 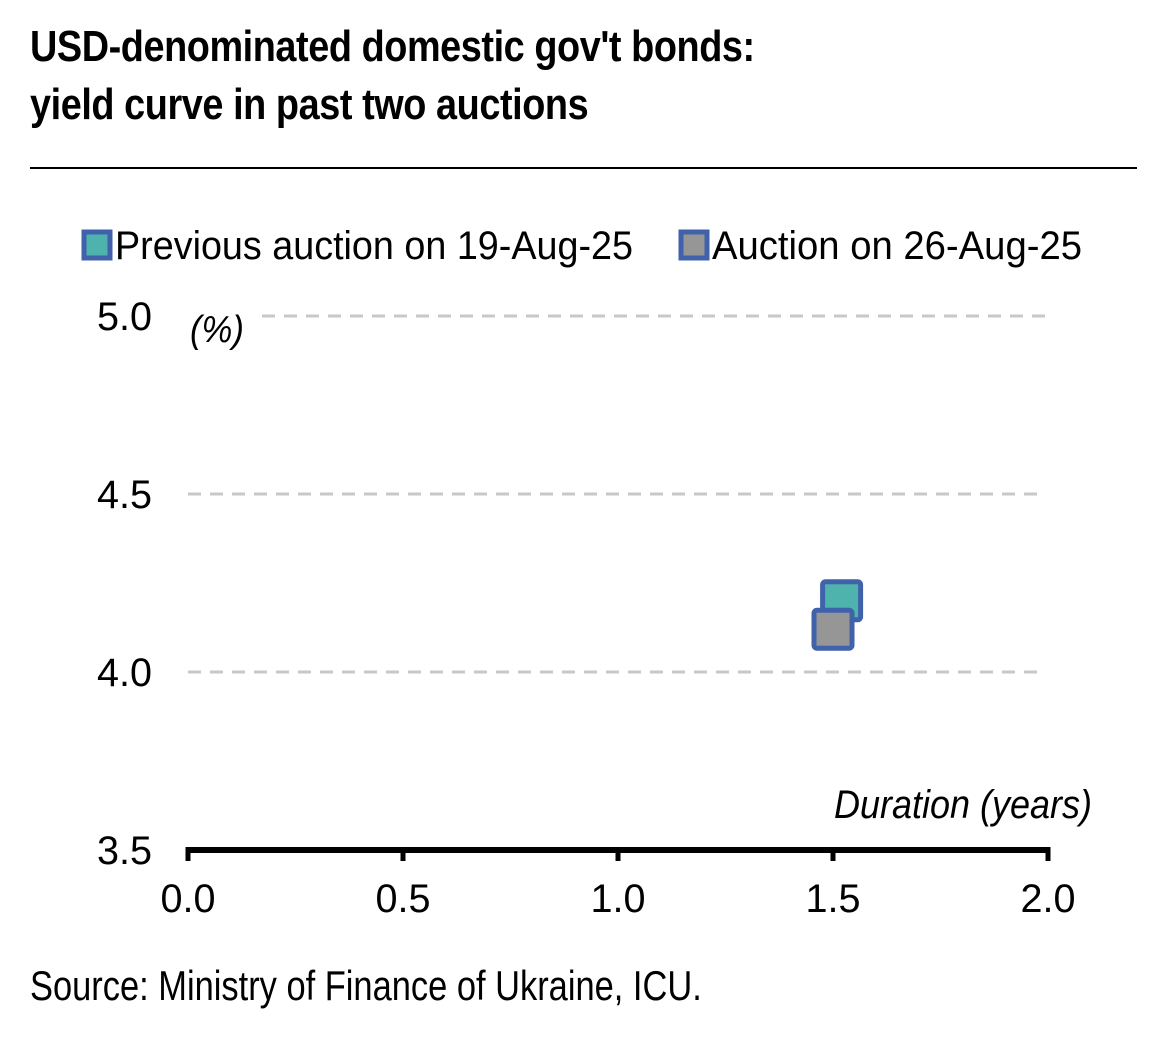 What do you see at coordinates (583, 168) in the screenshot?
I see `title-divider` at bounding box center [583, 168].